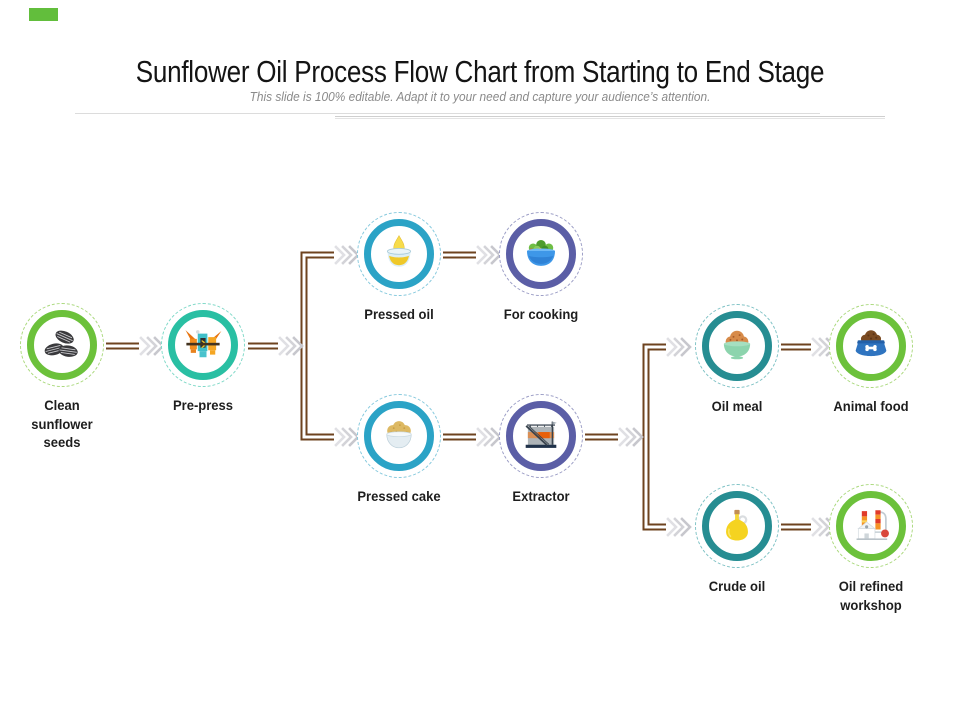 This screenshot has height=720, width=960. I want to click on node-extractor: Extractor, so click(541, 450).